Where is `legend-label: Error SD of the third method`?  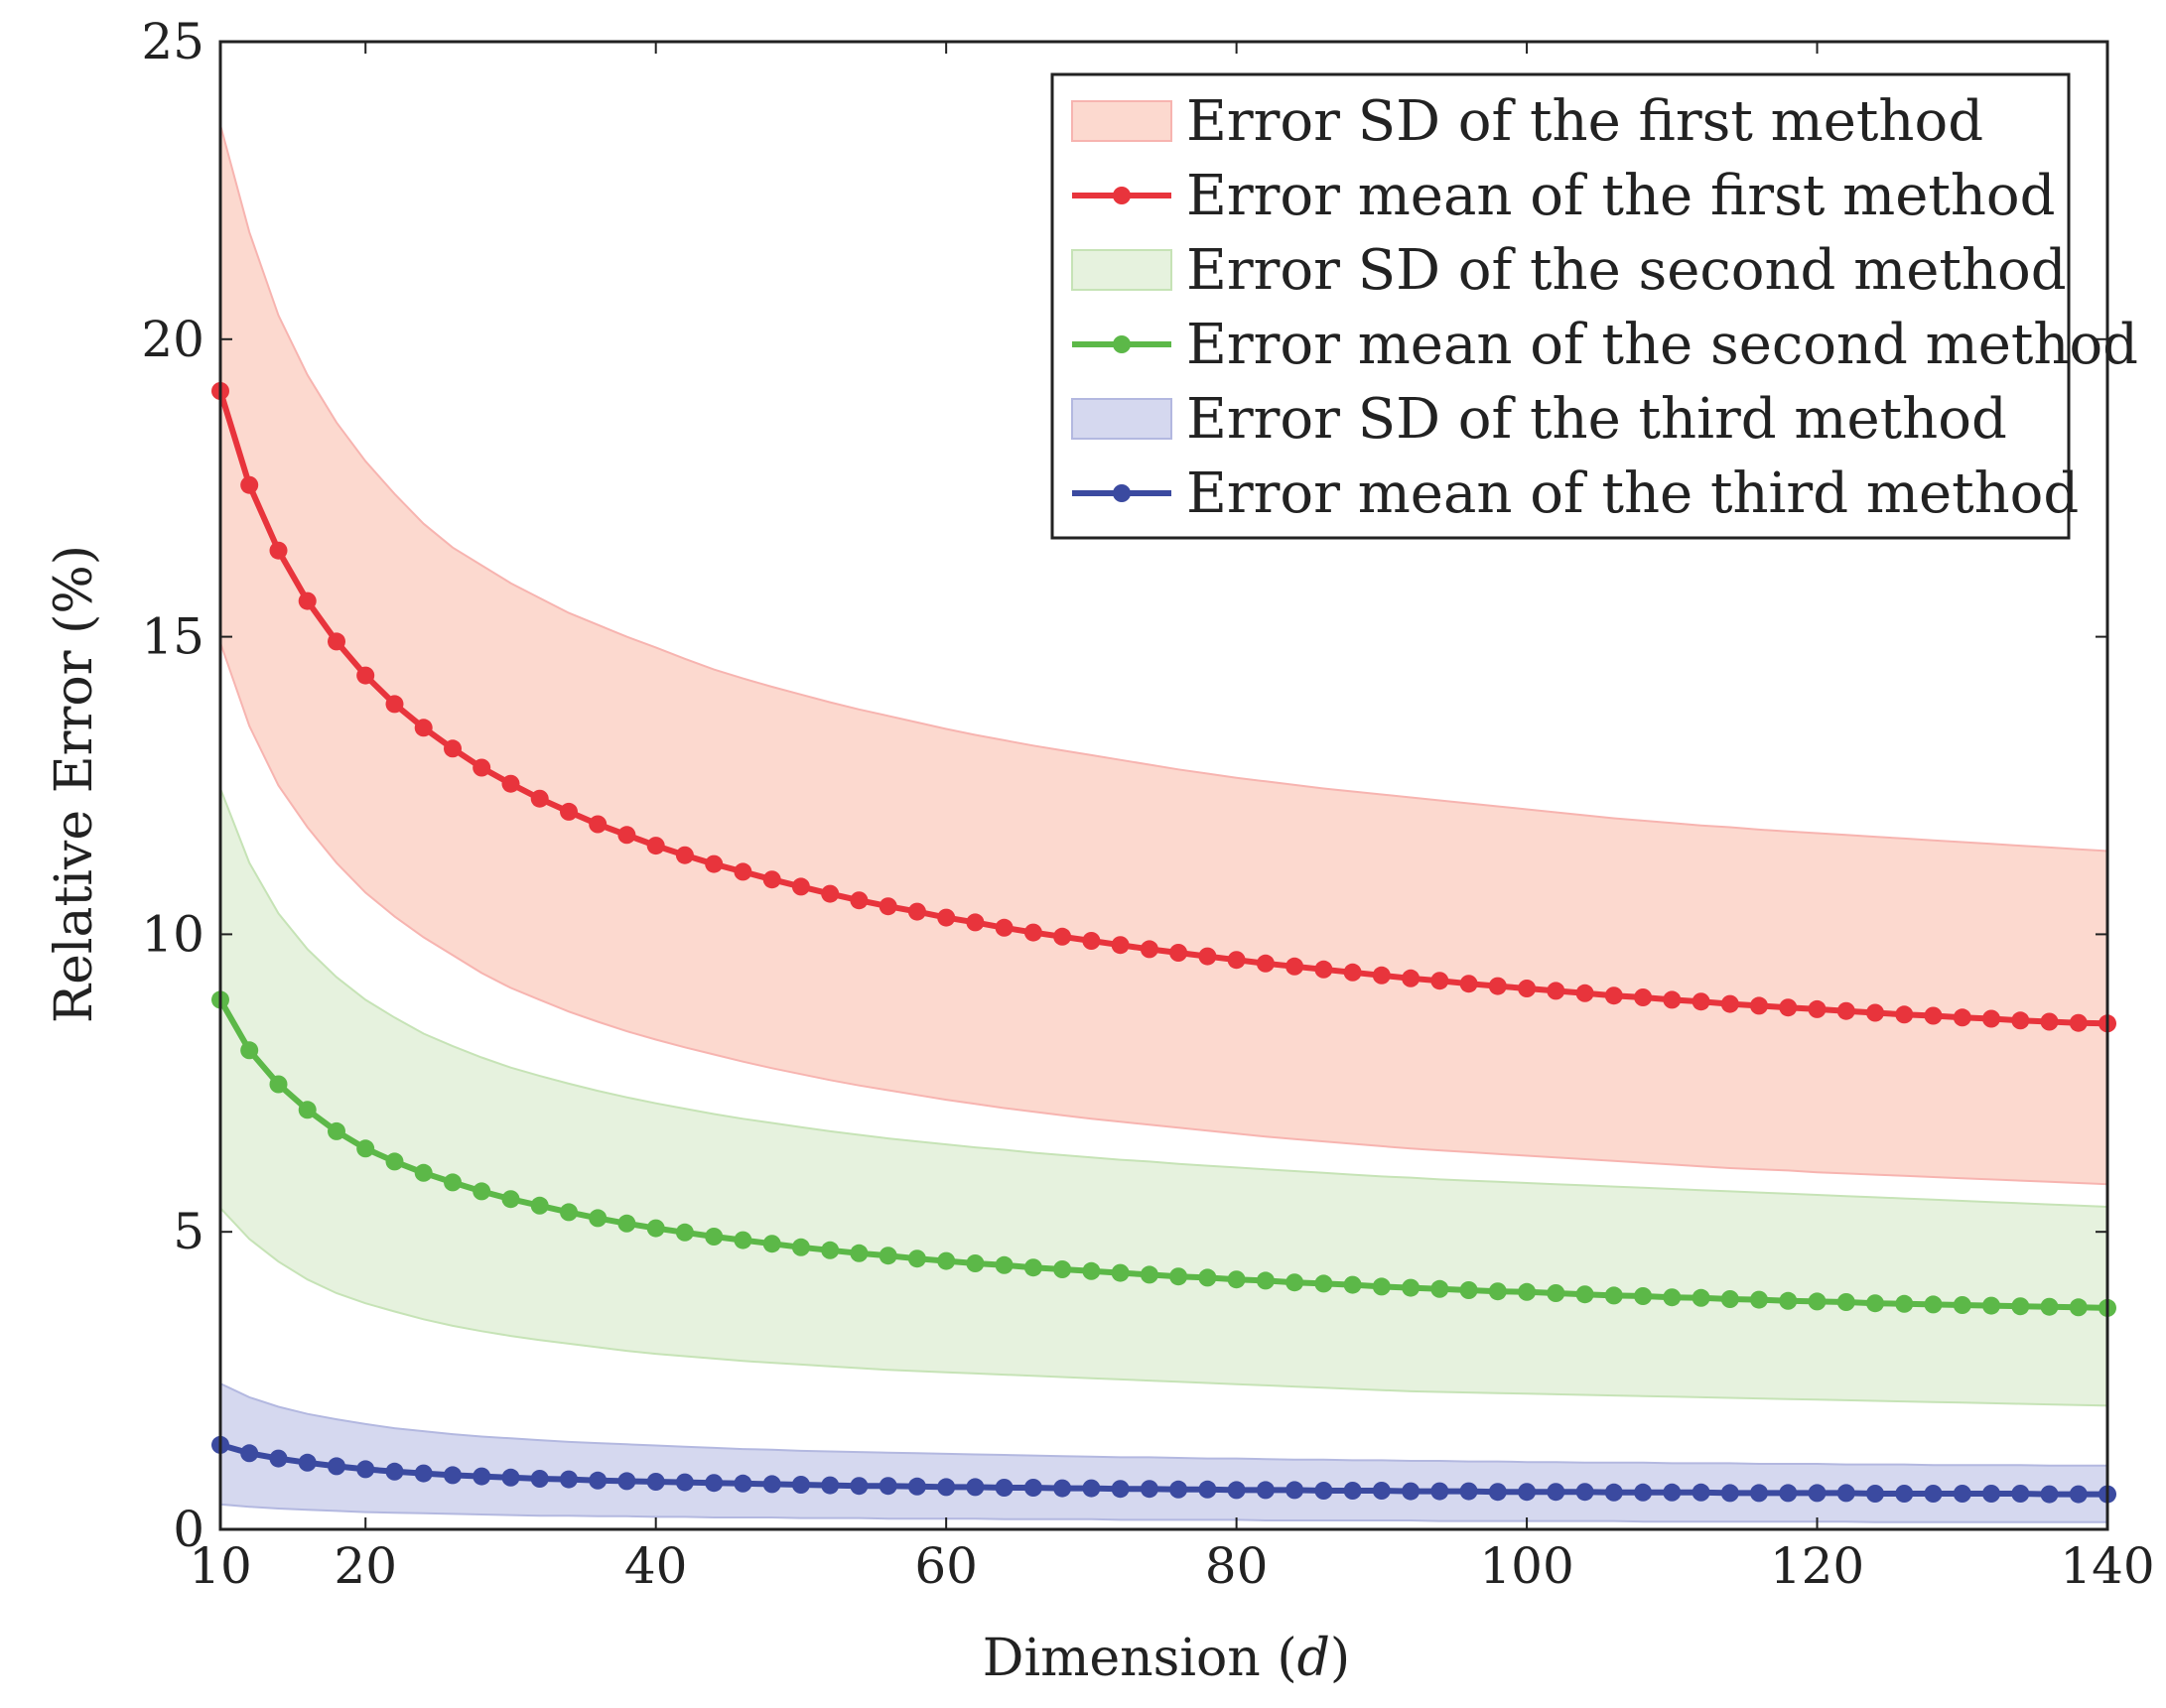 legend-label: Error SD of the third method is located at coordinates (1596, 420).